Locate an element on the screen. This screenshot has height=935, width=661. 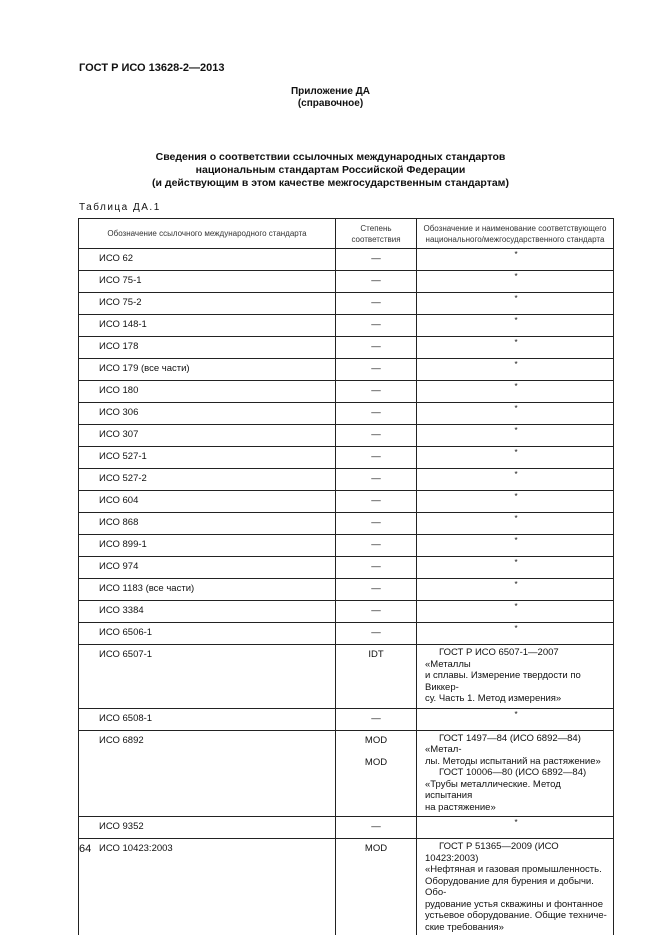
table-row: ИСО 75-1 — * is located at coordinates (346, 281).